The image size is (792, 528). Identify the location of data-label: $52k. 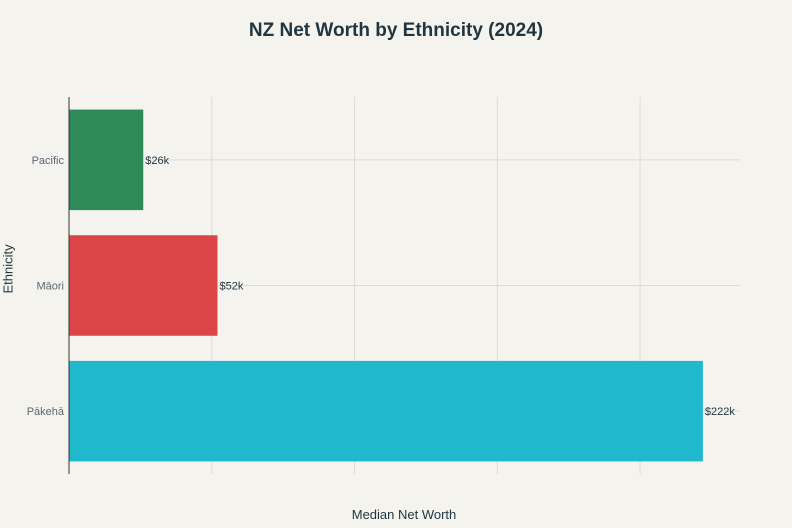
(231, 287).